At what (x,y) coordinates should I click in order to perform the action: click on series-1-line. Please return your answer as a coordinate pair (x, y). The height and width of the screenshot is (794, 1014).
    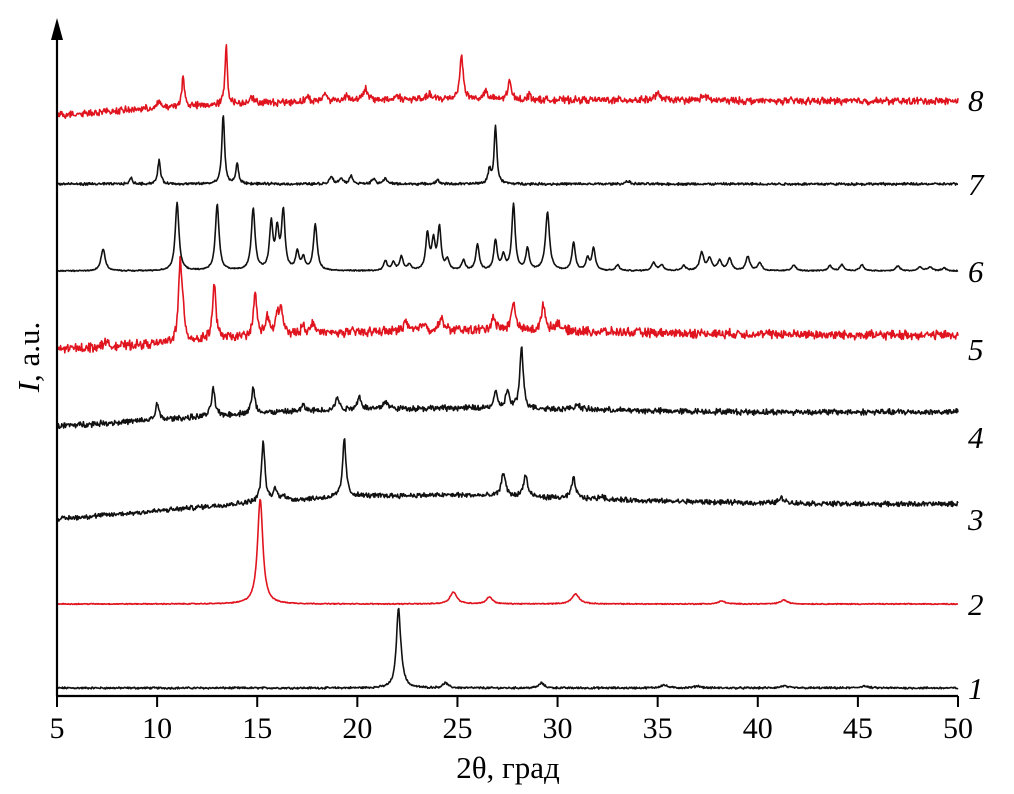
    Looking at the image, I should click on (507, 648).